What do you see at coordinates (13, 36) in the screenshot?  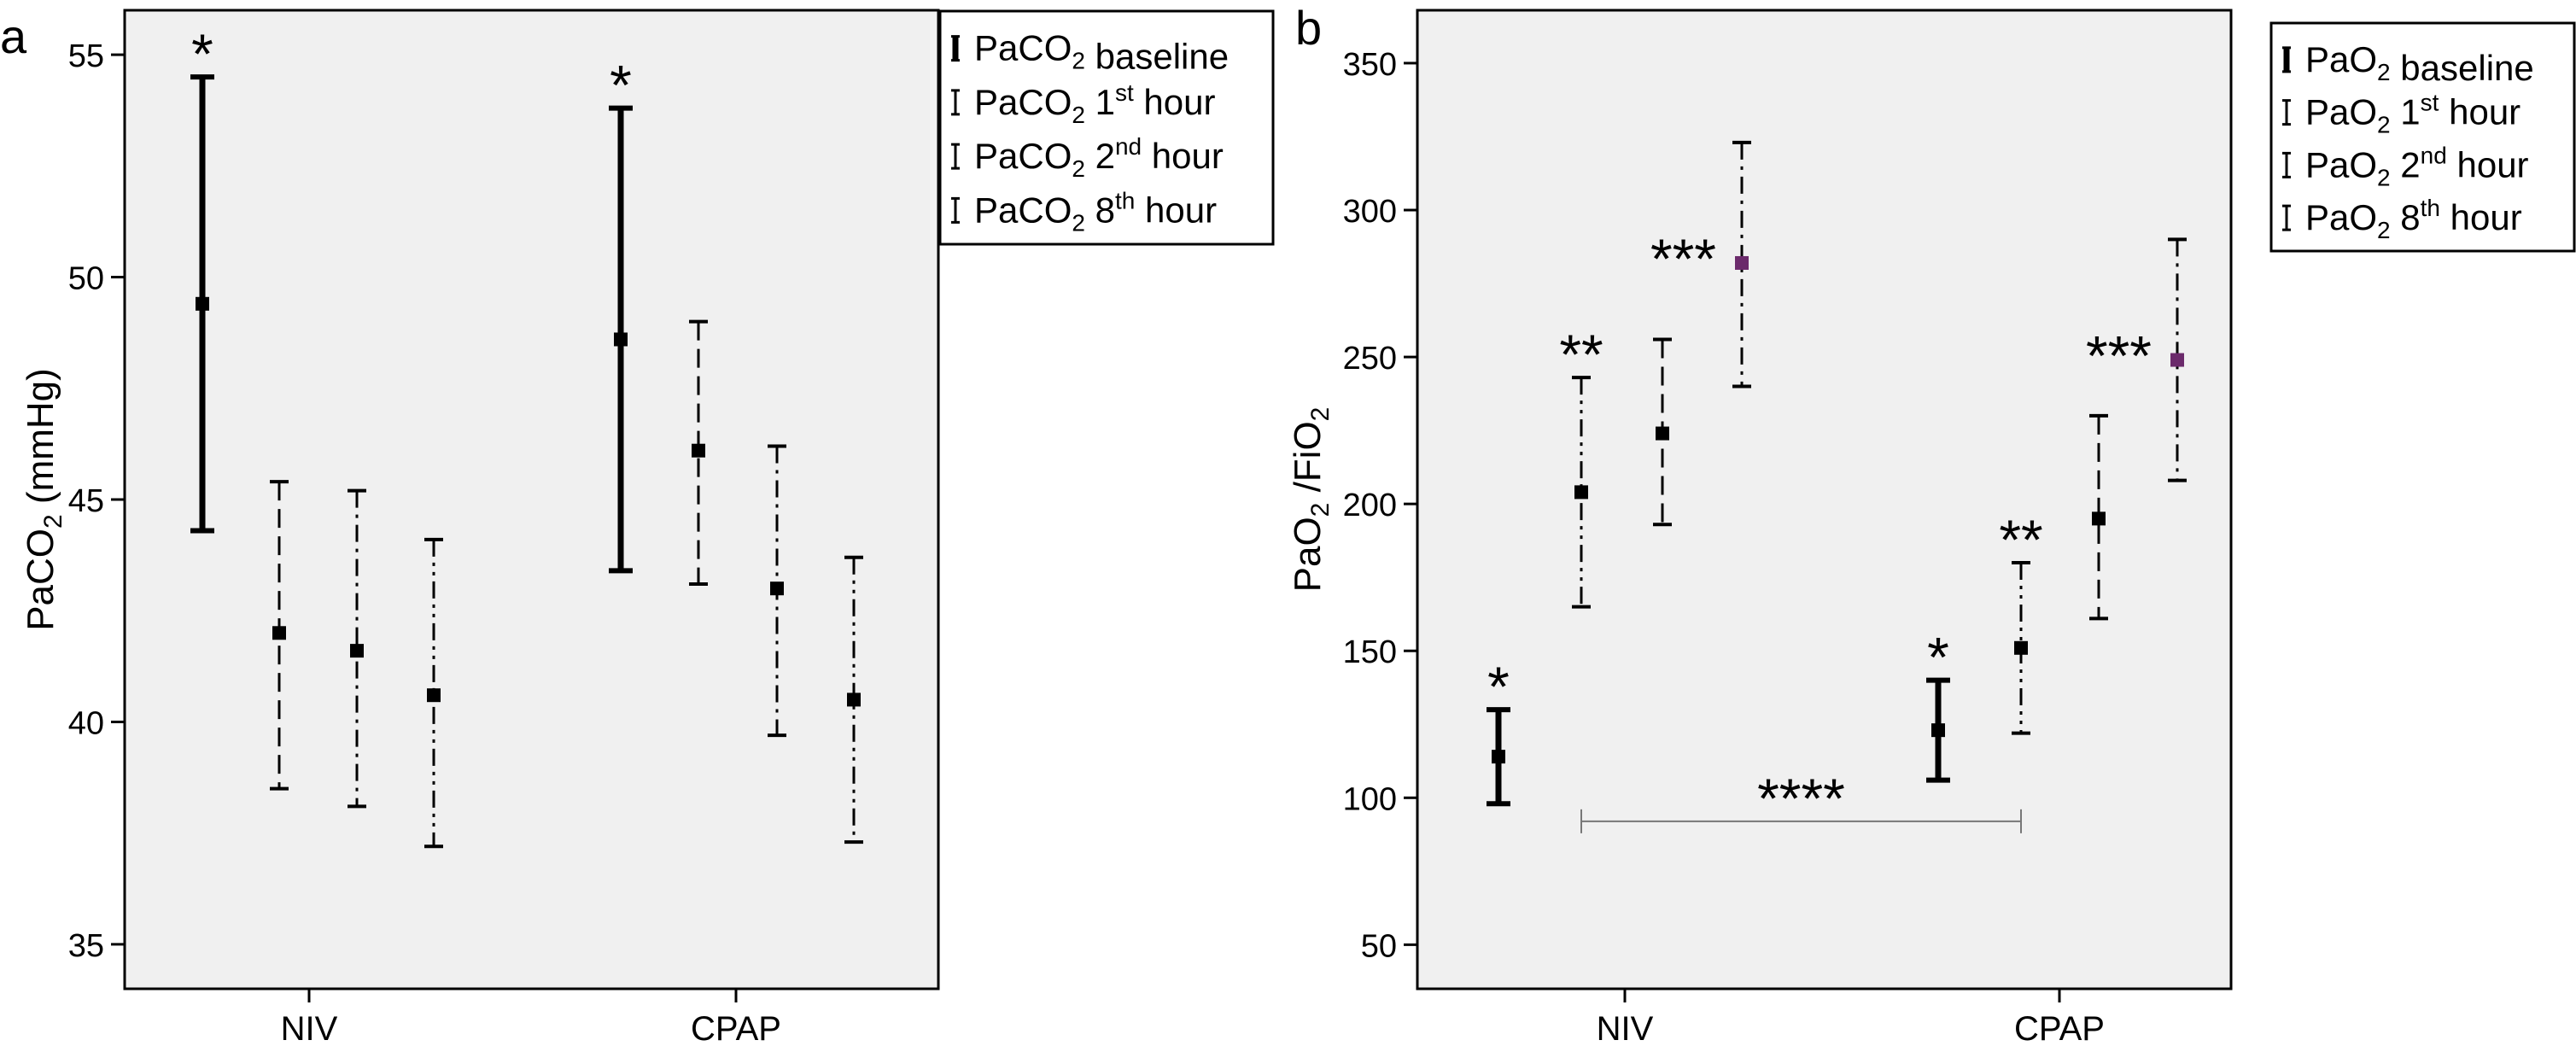 I see `panel-letter: a` at bounding box center [13, 36].